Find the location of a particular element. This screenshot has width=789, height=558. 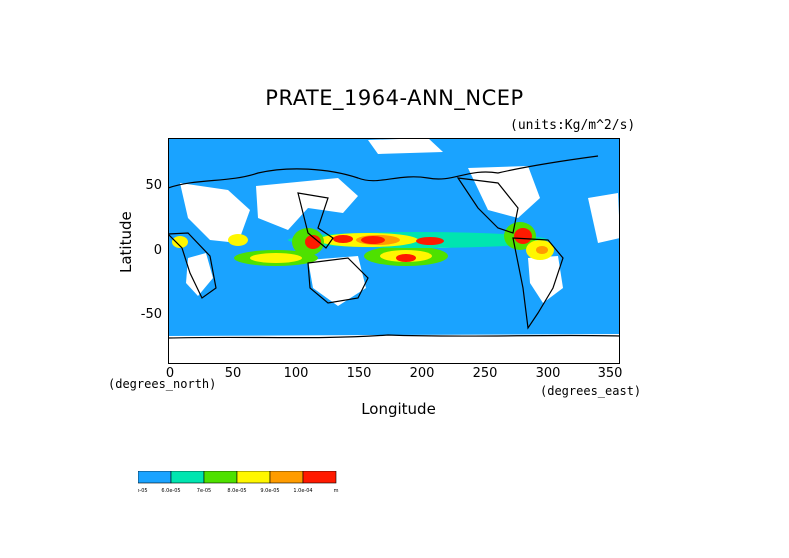

north-america-coastline is located at coordinates (487, 205).